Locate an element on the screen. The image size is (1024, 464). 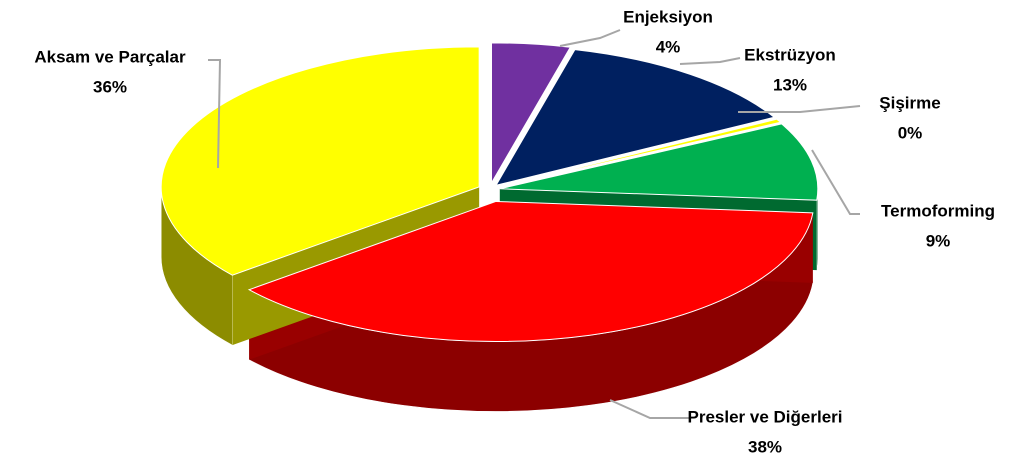
slice-label: Termoforming is located at coordinates (938, 210).